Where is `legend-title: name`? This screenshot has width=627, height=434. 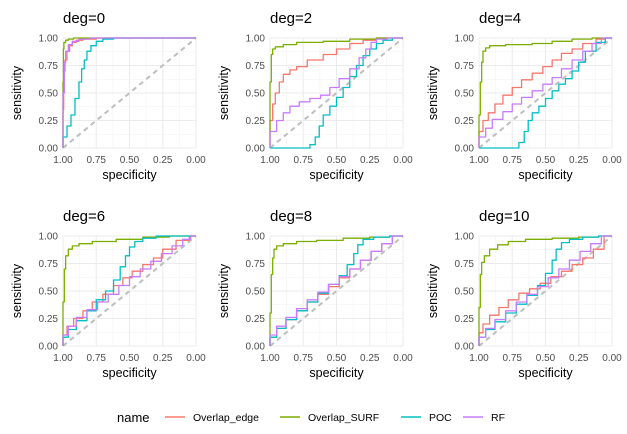 legend-title: name is located at coordinates (133, 417).